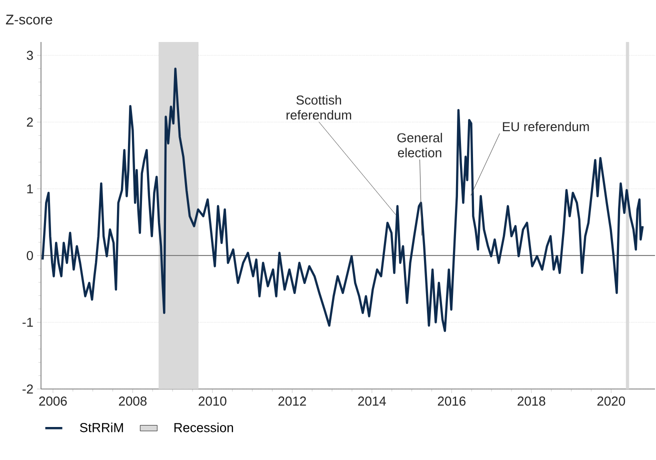 The height and width of the screenshot is (460, 656). What do you see at coordinates (27, 322) in the screenshot?
I see `y-tick-label: -1` at bounding box center [27, 322].